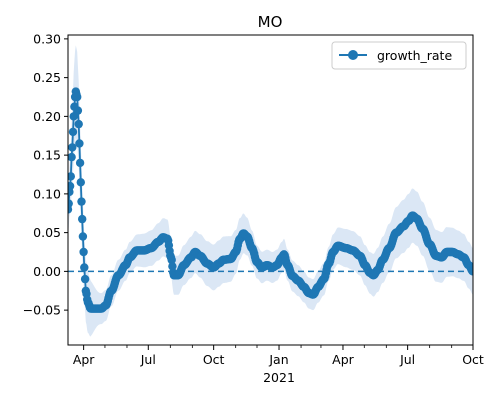 The image size is (500, 400). I want to click on y-tick-label: 0.15, so click(47, 155).